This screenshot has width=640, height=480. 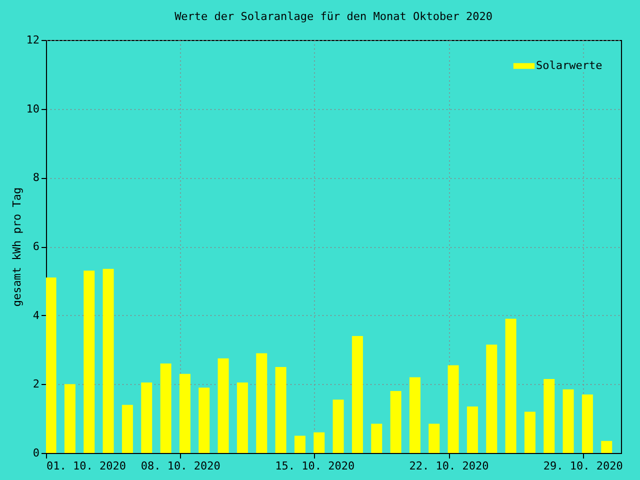 What do you see at coordinates (86, 466) in the screenshot?
I see `x-tick-label: 01. 10. 2020` at bounding box center [86, 466].